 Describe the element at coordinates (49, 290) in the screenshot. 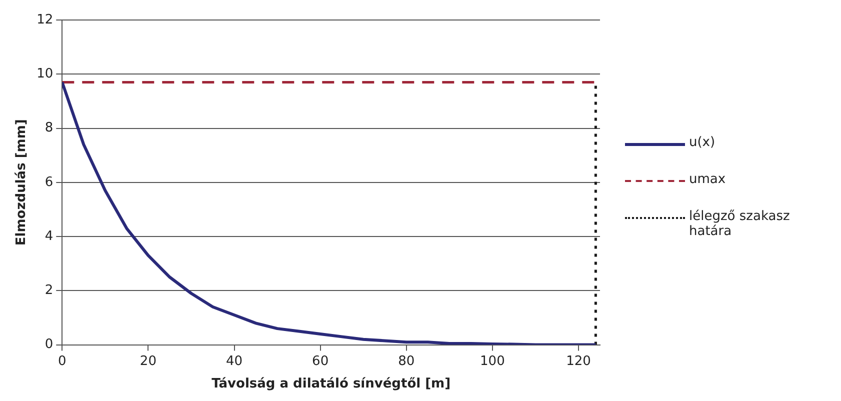

I see `y-tick-label: 2` at that location.